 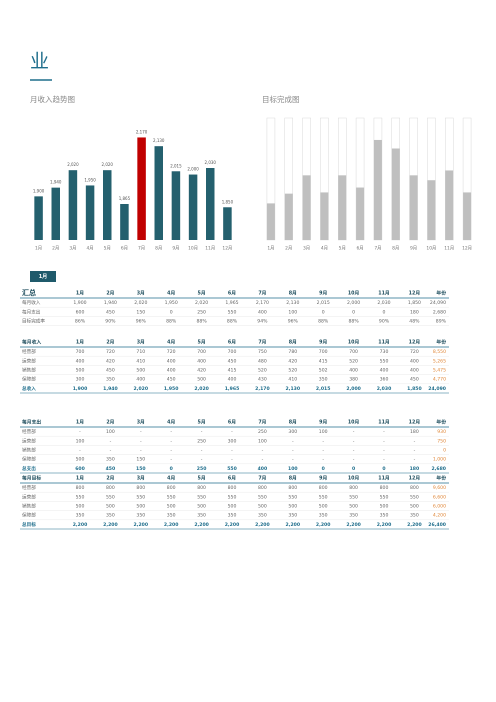 I want to click on table-cell: 300, so click(x=232, y=441).